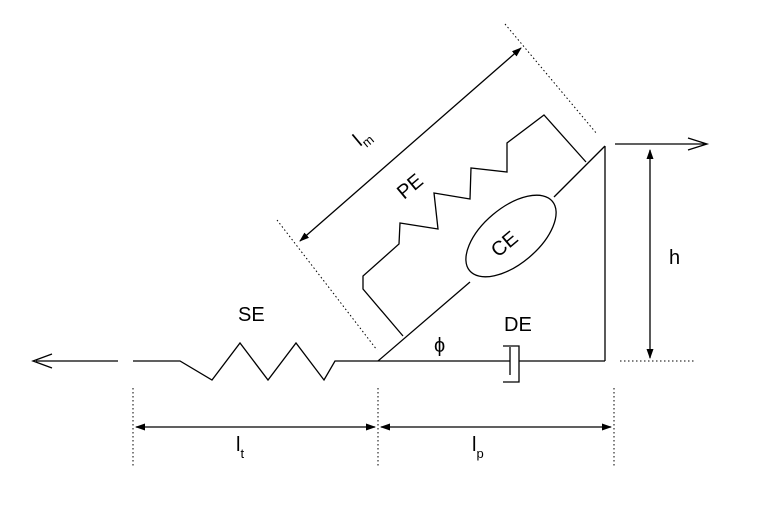 The height and width of the screenshot is (522, 767). I want to click on lp-label: lp, so click(478, 447).